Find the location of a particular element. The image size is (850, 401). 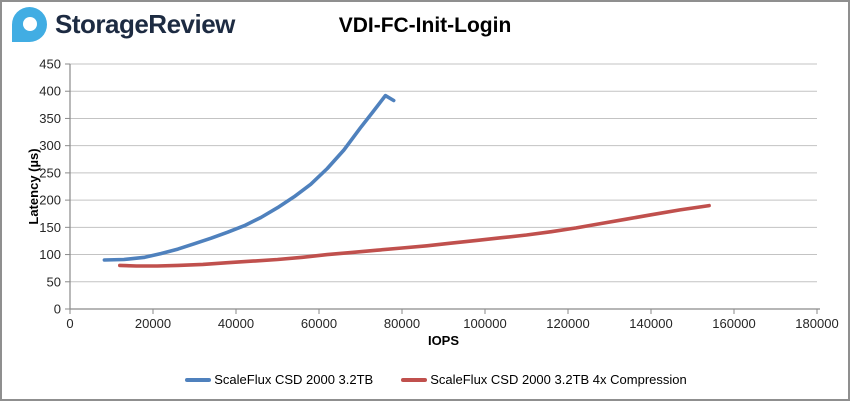

header: StorageReview VDI-FC-Init-Login is located at coordinates (425, 24).